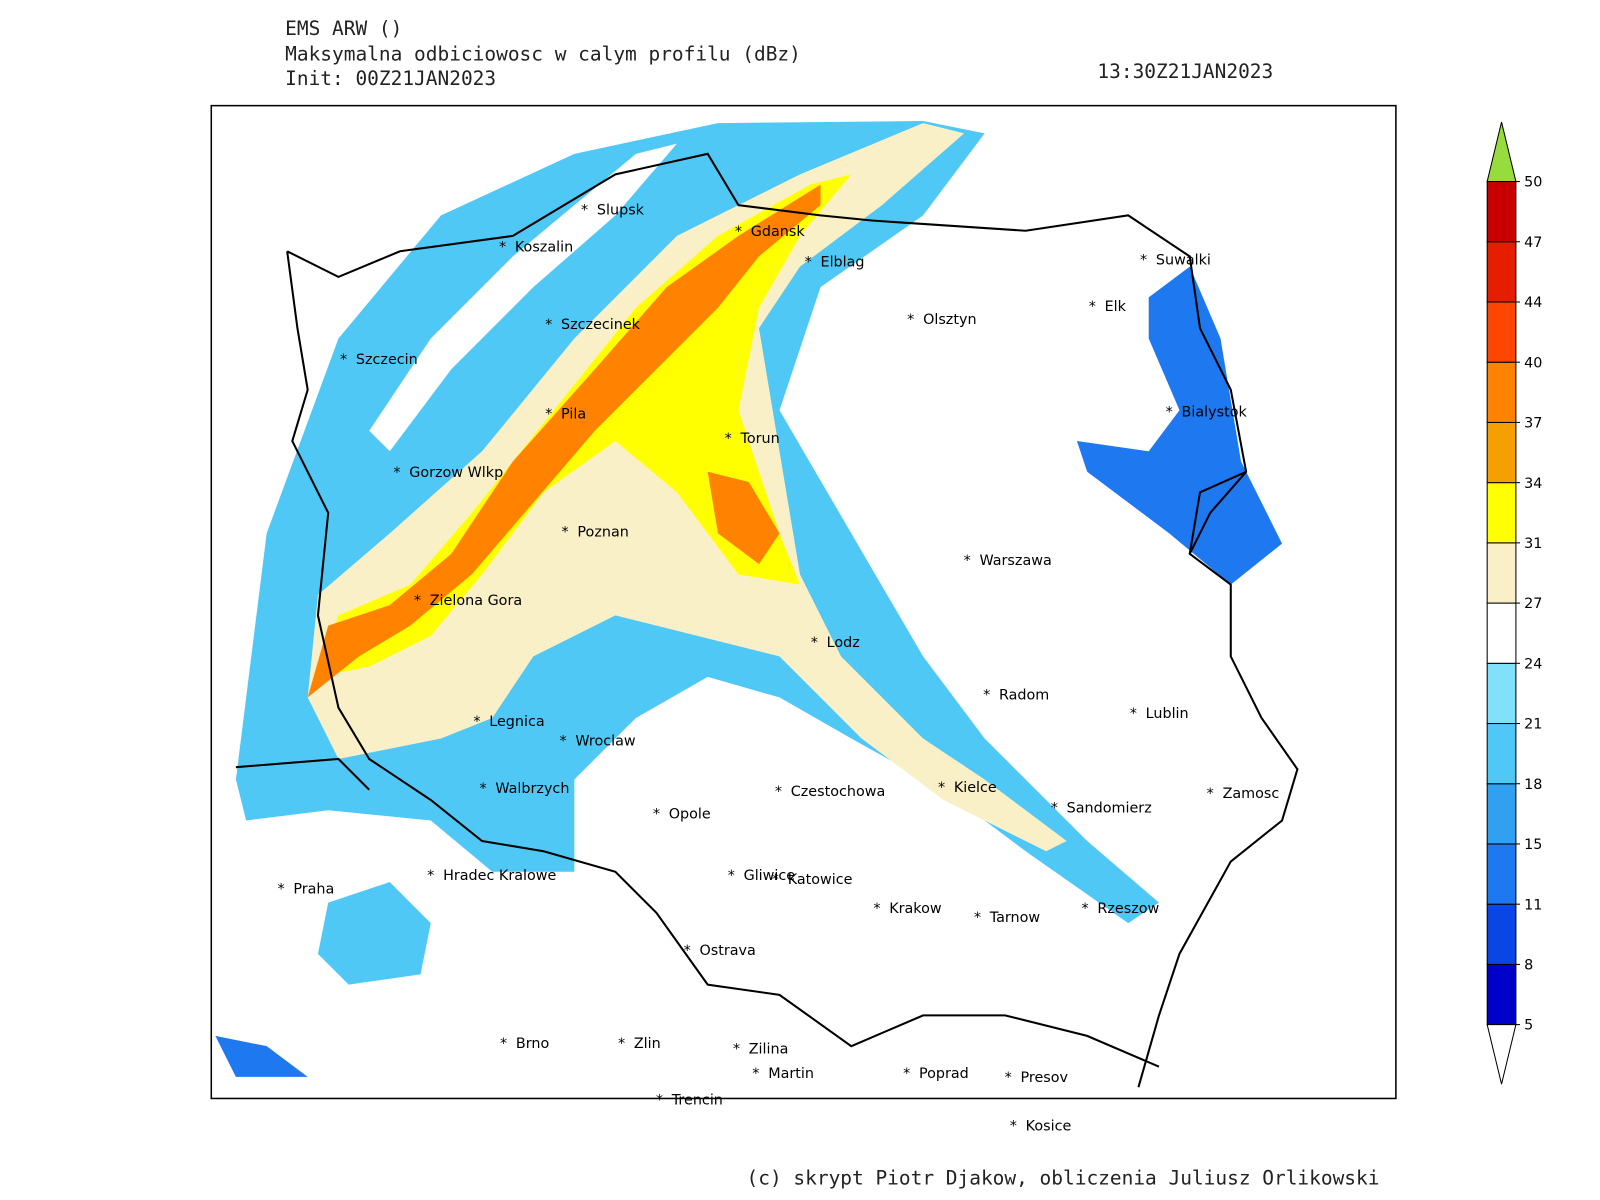 The width and height of the screenshot is (1600, 1200). What do you see at coordinates (1533, 845) in the screenshot?
I see `colorbar-label: 15` at bounding box center [1533, 845].